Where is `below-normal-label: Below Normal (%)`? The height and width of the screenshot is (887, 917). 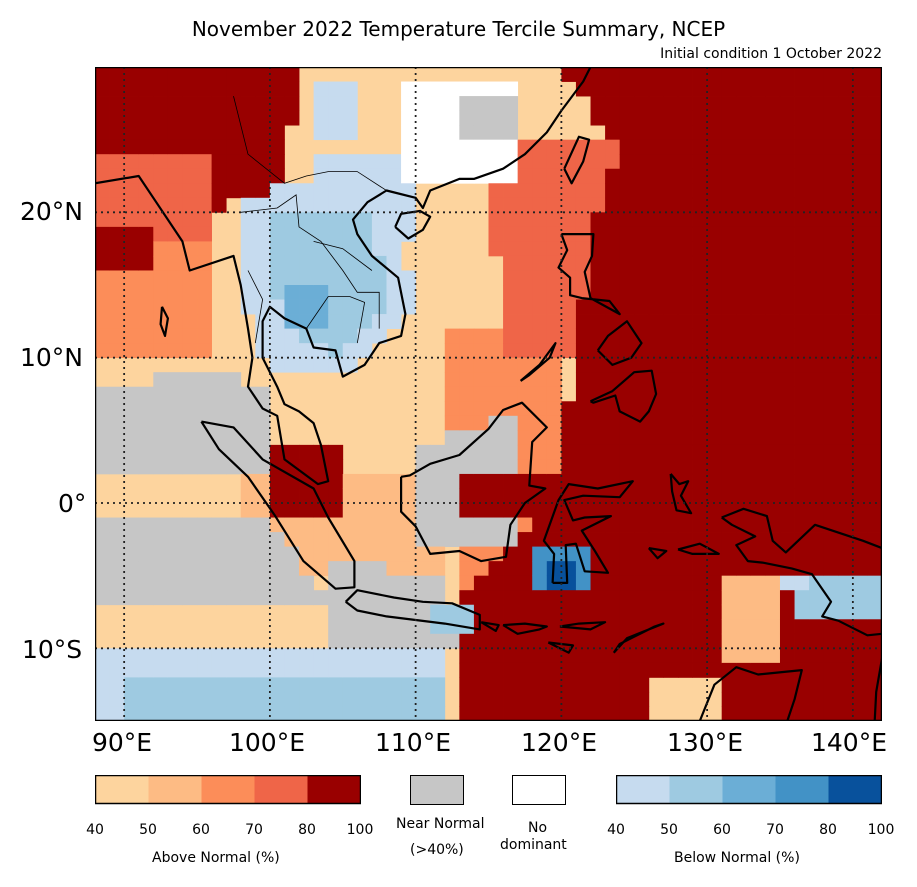 below-normal-label: Below Normal (%) is located at coordinates (737, 858).